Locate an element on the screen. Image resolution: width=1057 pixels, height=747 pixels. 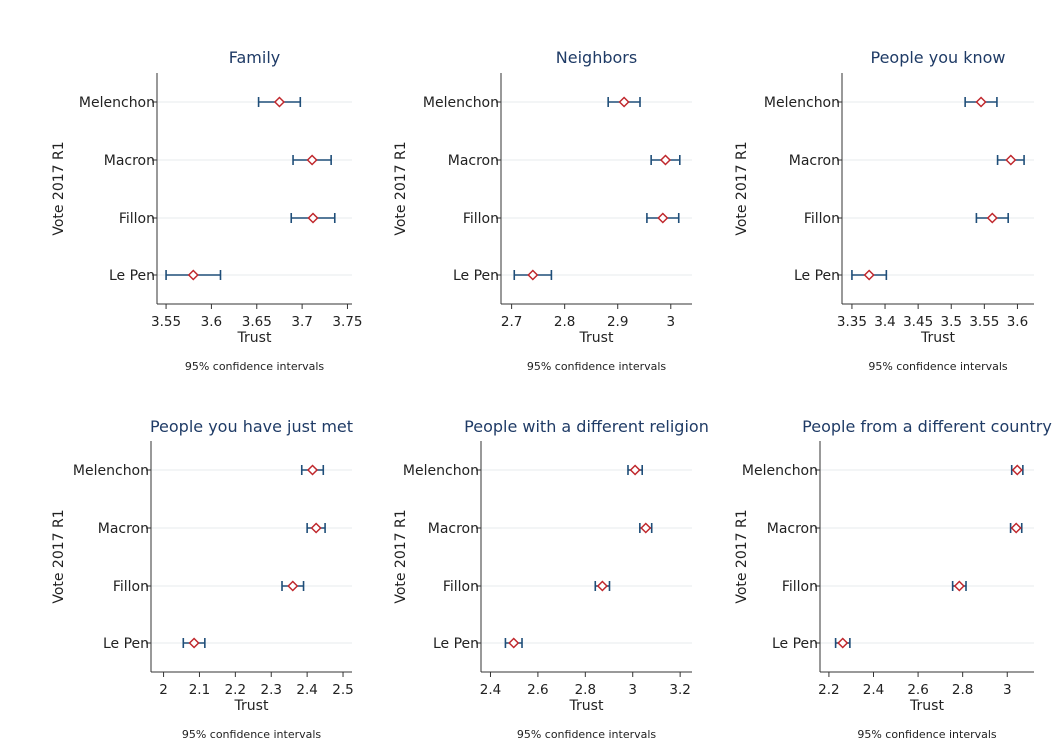
x-tick-label: 3.6 is located at coordinates (1017, 322).